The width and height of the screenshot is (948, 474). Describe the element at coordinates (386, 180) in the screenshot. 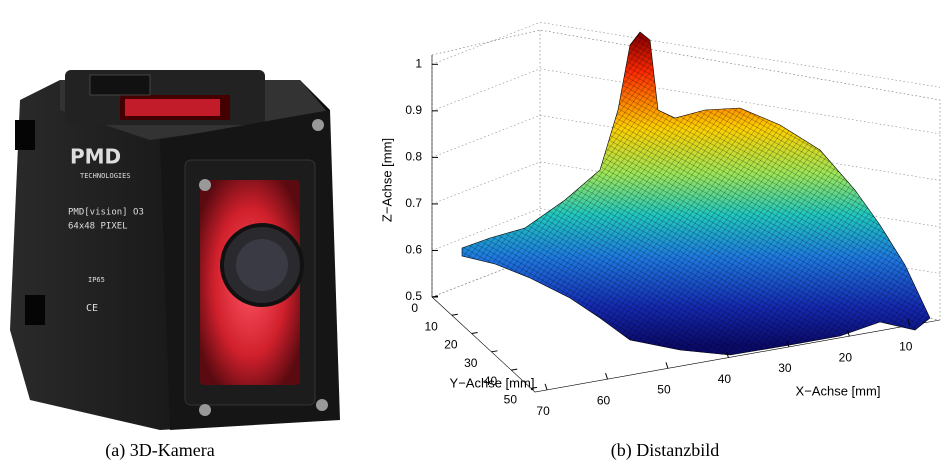

I see `z-axis-label: Z−Achse [mm]` at that location.